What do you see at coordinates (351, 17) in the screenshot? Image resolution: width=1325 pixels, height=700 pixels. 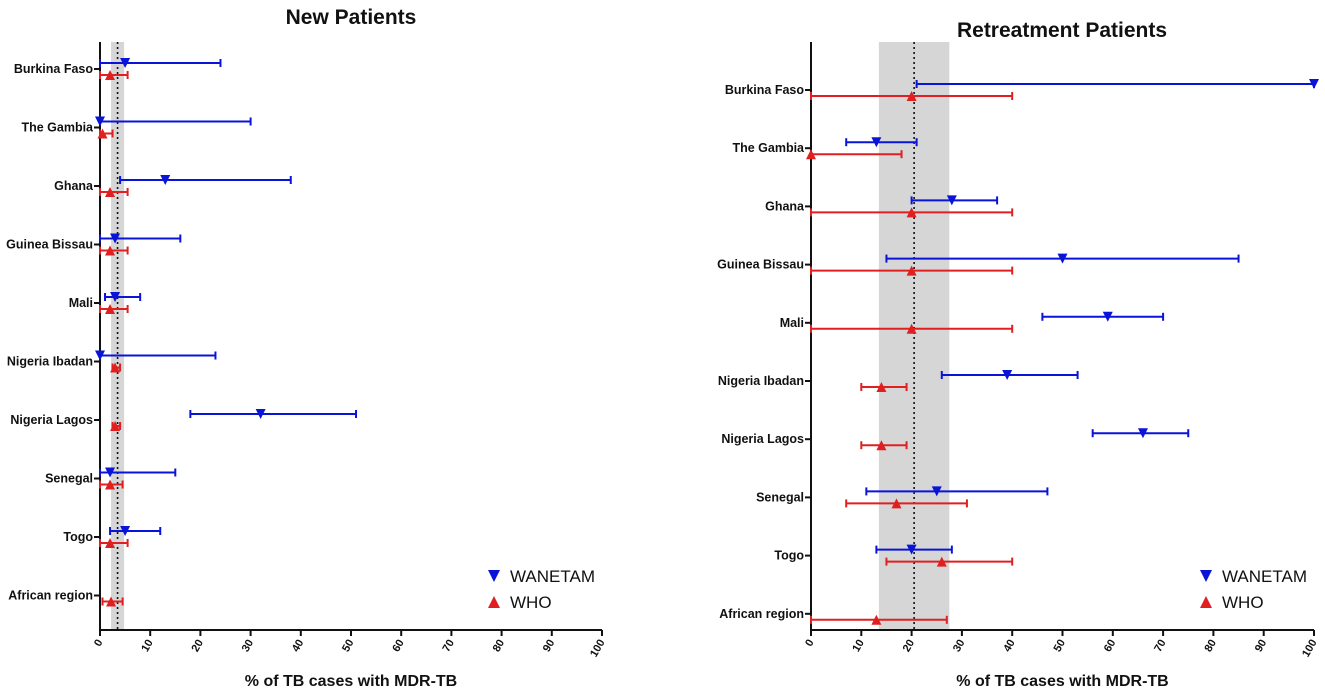 I see `panel-title: New Patients` at bounding box center [351, 17].